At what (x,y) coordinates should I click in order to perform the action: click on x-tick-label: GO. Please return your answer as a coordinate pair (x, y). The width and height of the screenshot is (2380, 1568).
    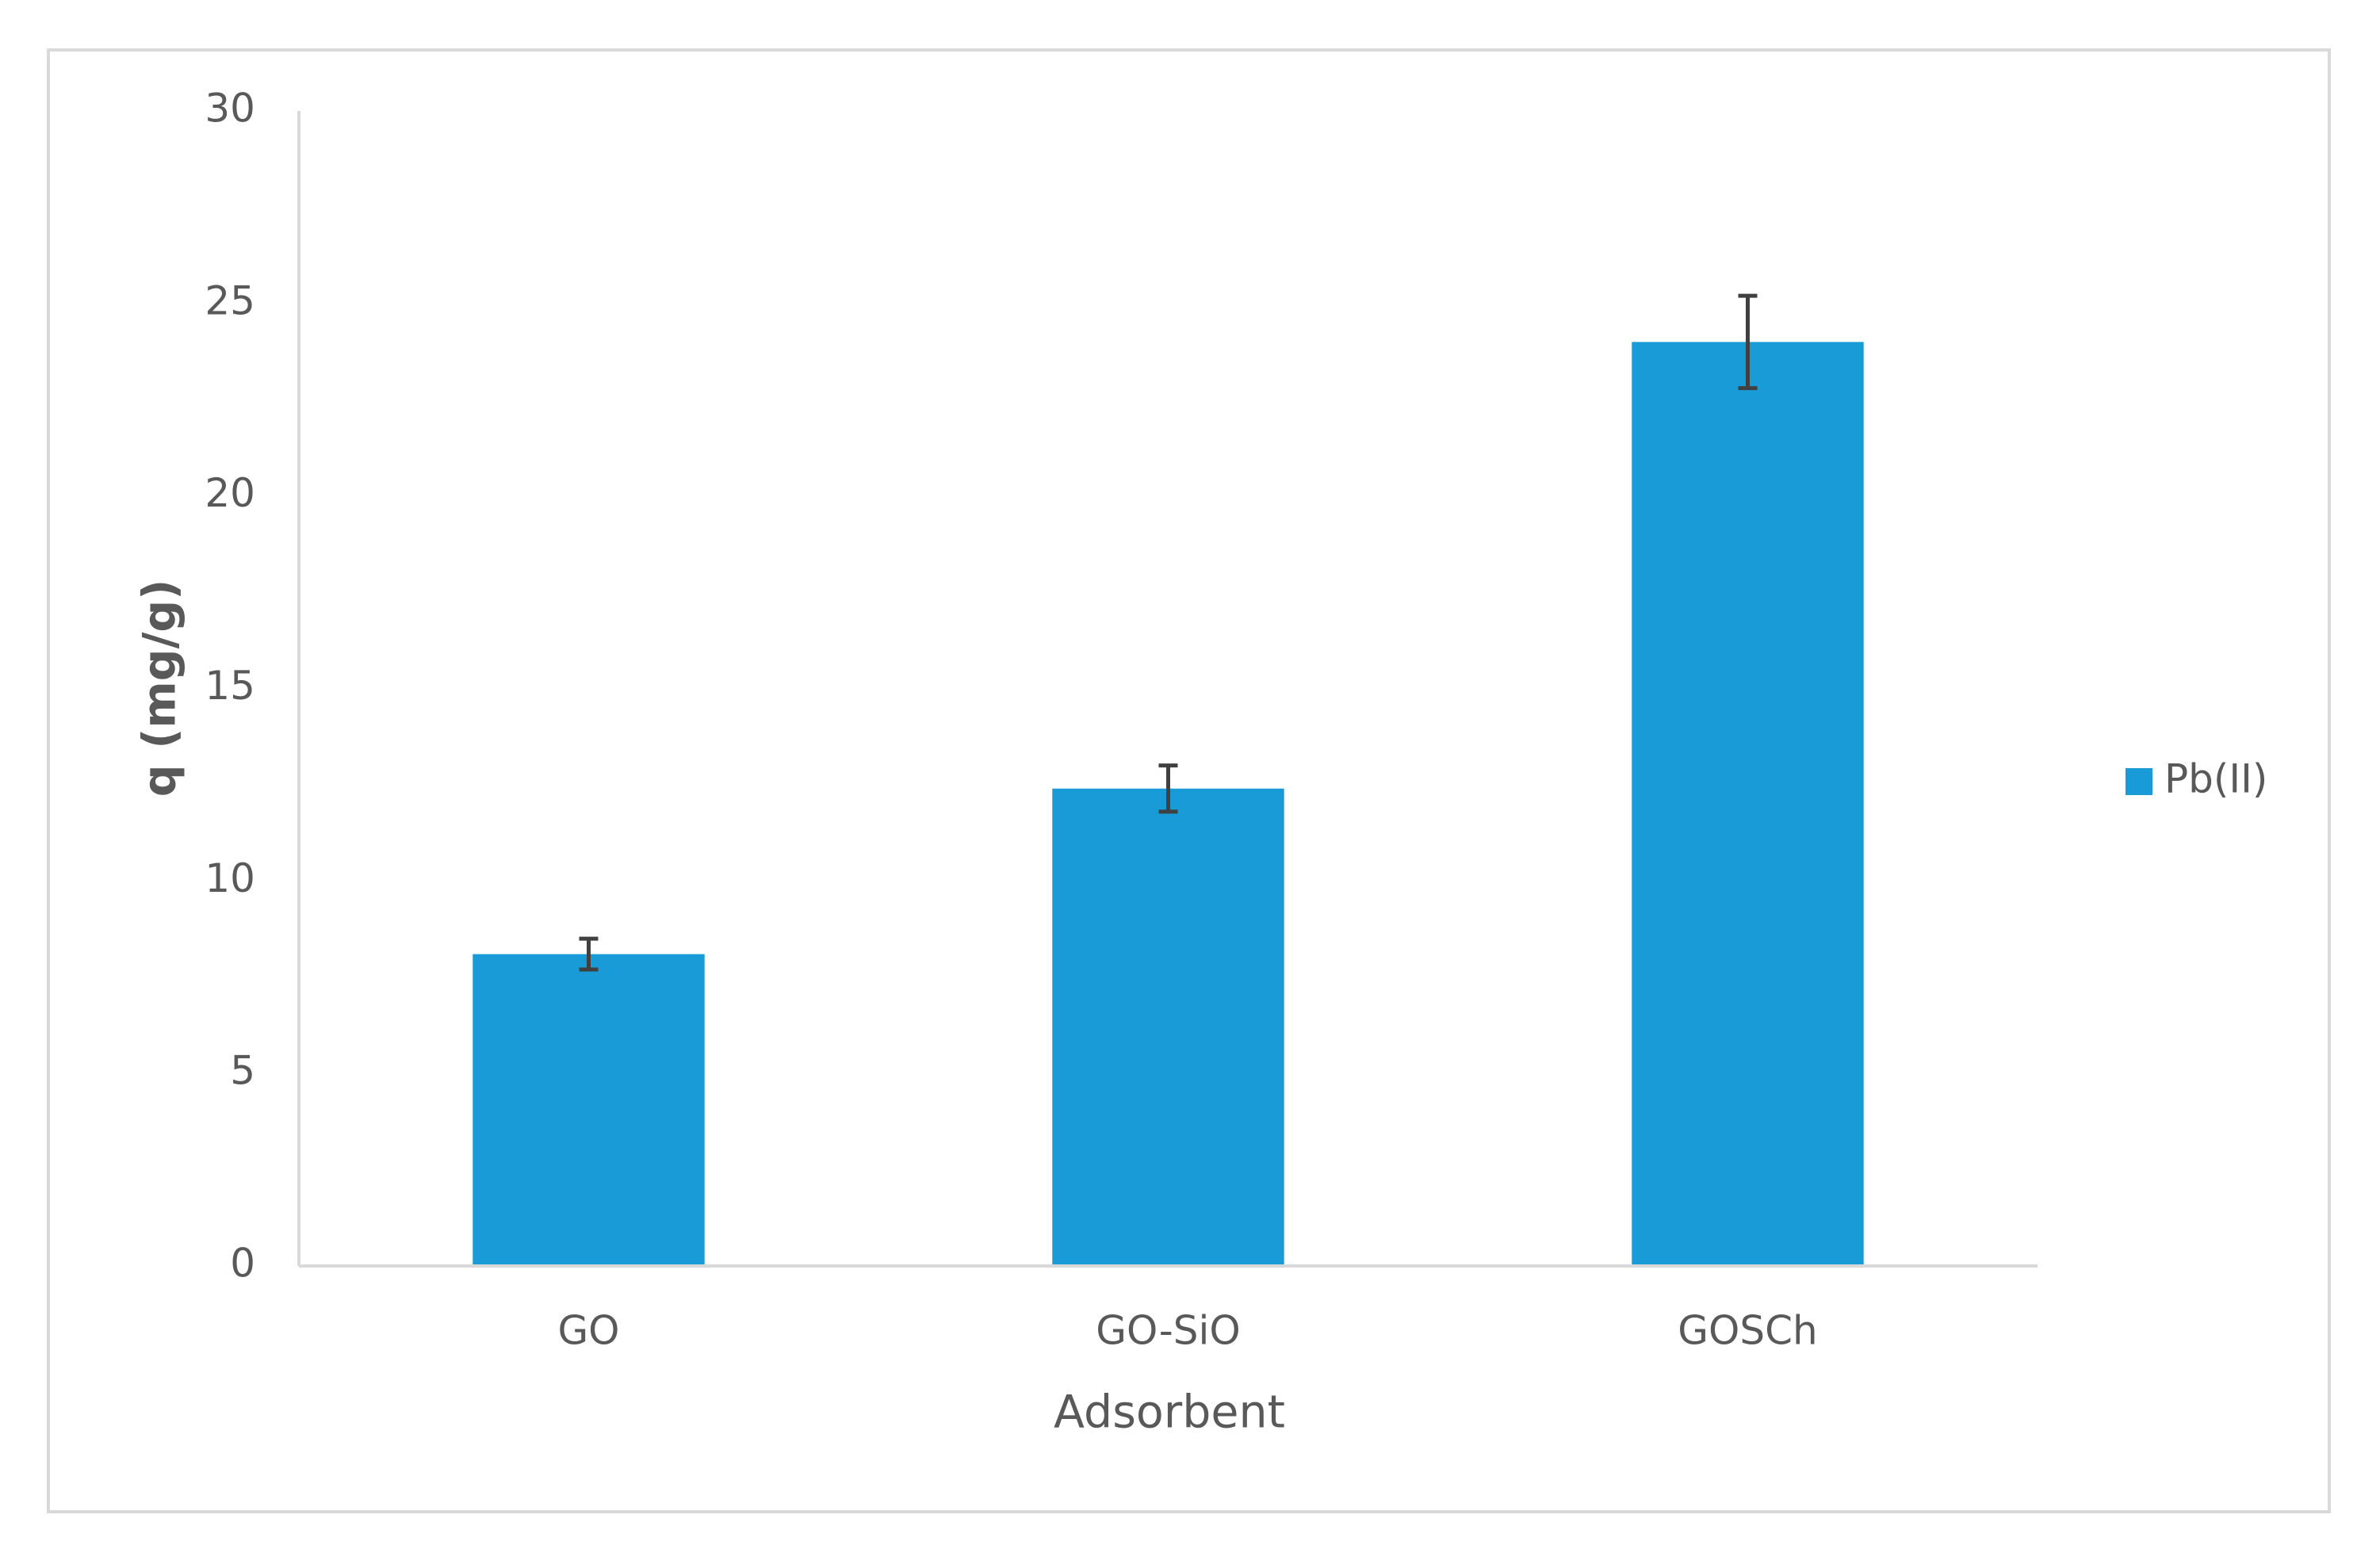
    Looking at the image, I should click on (588, 1331).